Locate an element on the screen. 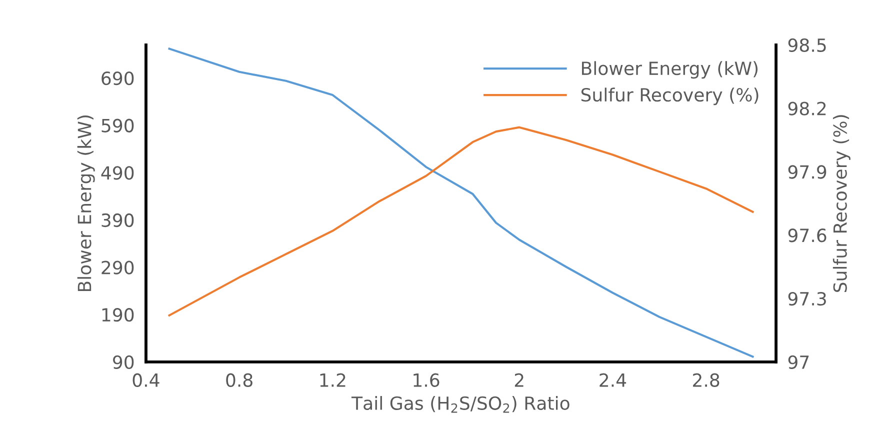 The height and width of the screenshot is (436, 890). y-tick-label: 590 is located at coordinates (118, 125).